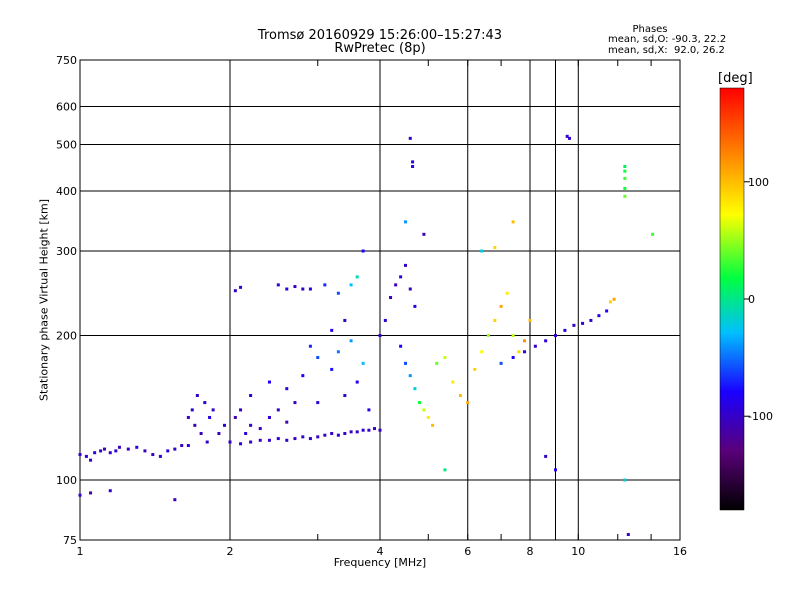 The image size is (800, 600). Describe the element at coordinates (70, 540) in the screenshot. I see `y-tick-label: 75` at that location.